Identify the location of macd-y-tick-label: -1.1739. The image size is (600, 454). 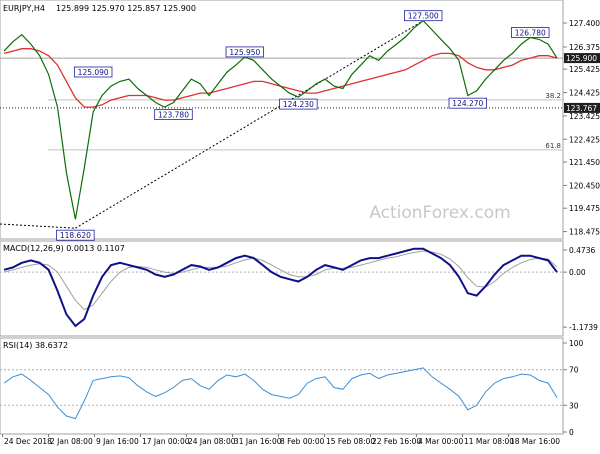
(583, 327).